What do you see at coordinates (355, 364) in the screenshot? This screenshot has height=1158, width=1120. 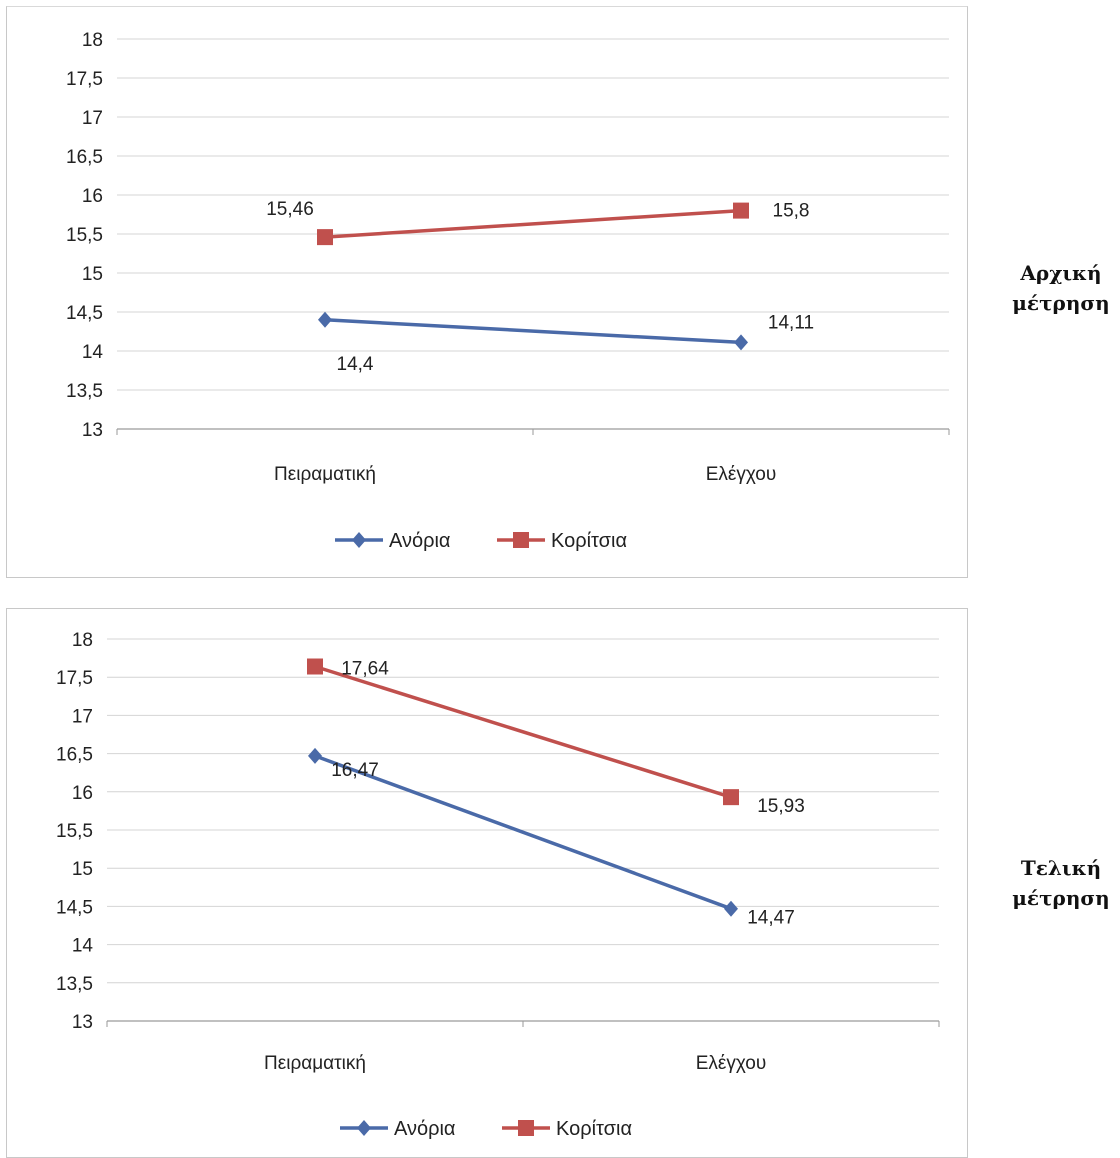 I see `data-label: 14,4` at bounding box center [355, 364].